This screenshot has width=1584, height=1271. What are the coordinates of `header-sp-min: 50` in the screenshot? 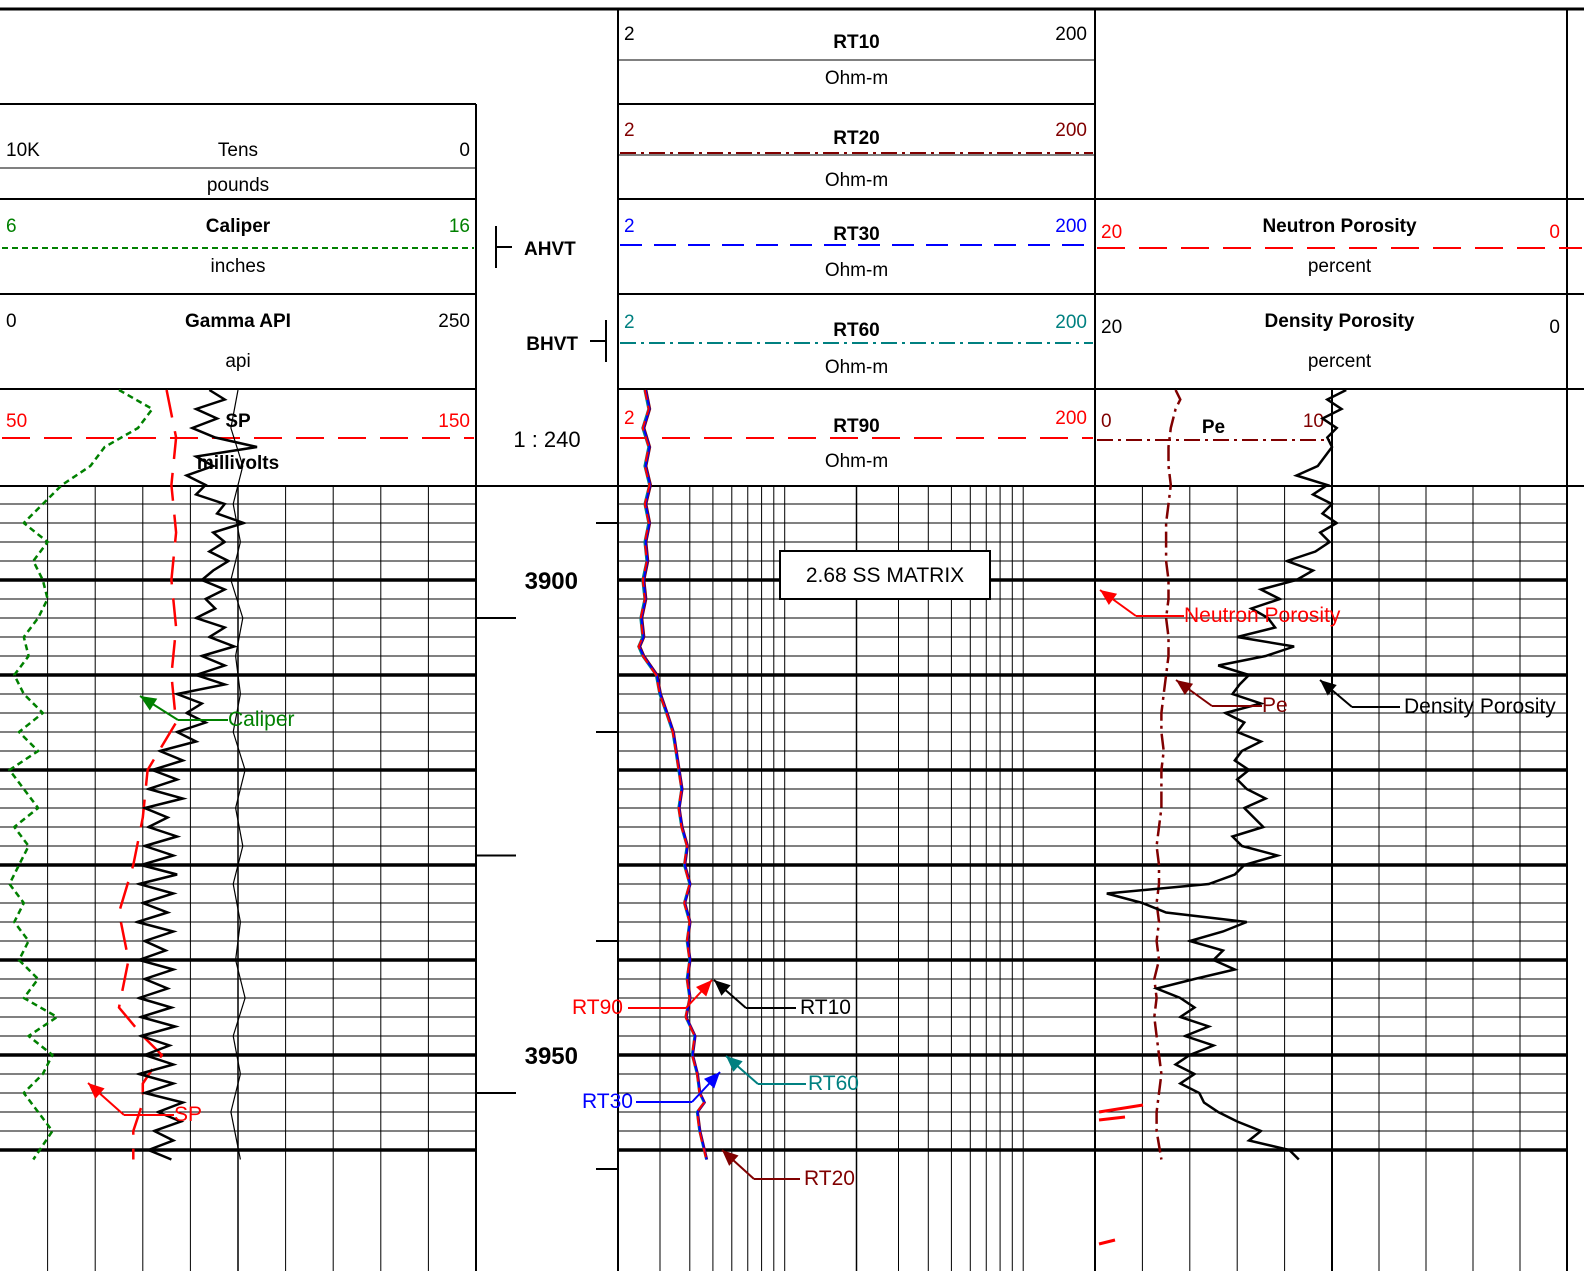 It's located at (16, 421).